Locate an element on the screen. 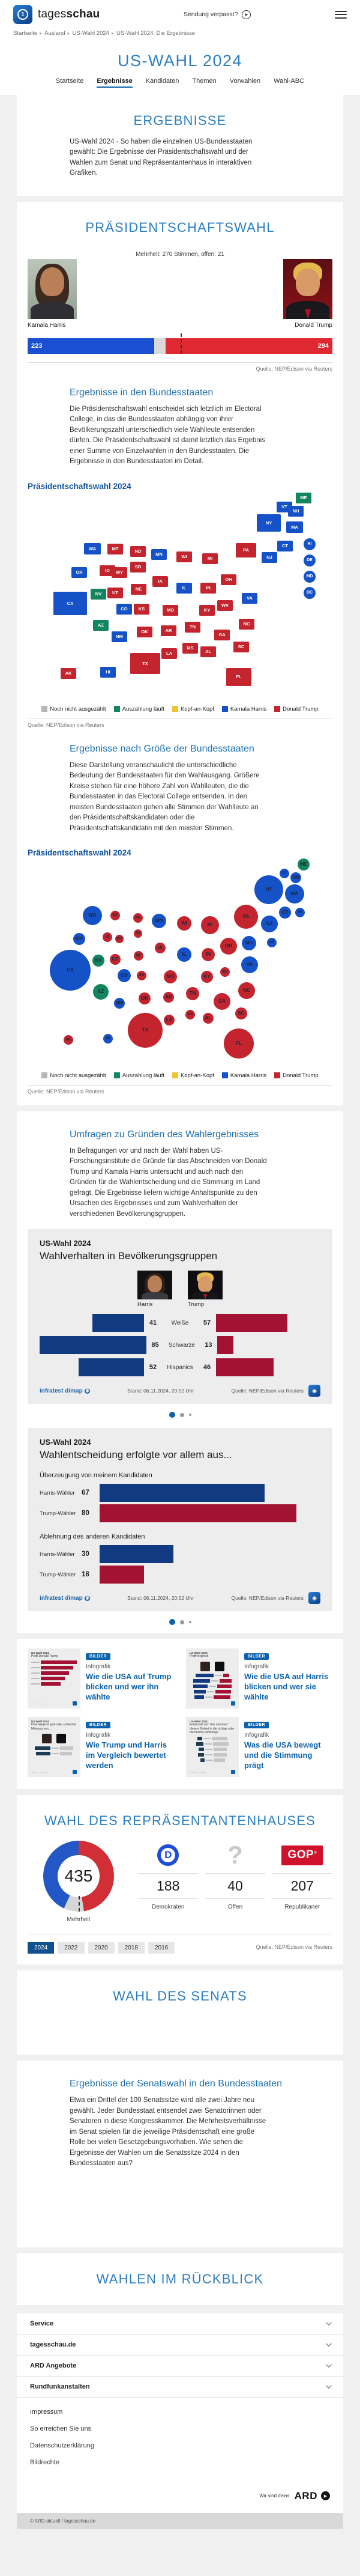 This screenshot has width=360, height=2576. state-callout-md: MD is located at coordinates (310, 576).